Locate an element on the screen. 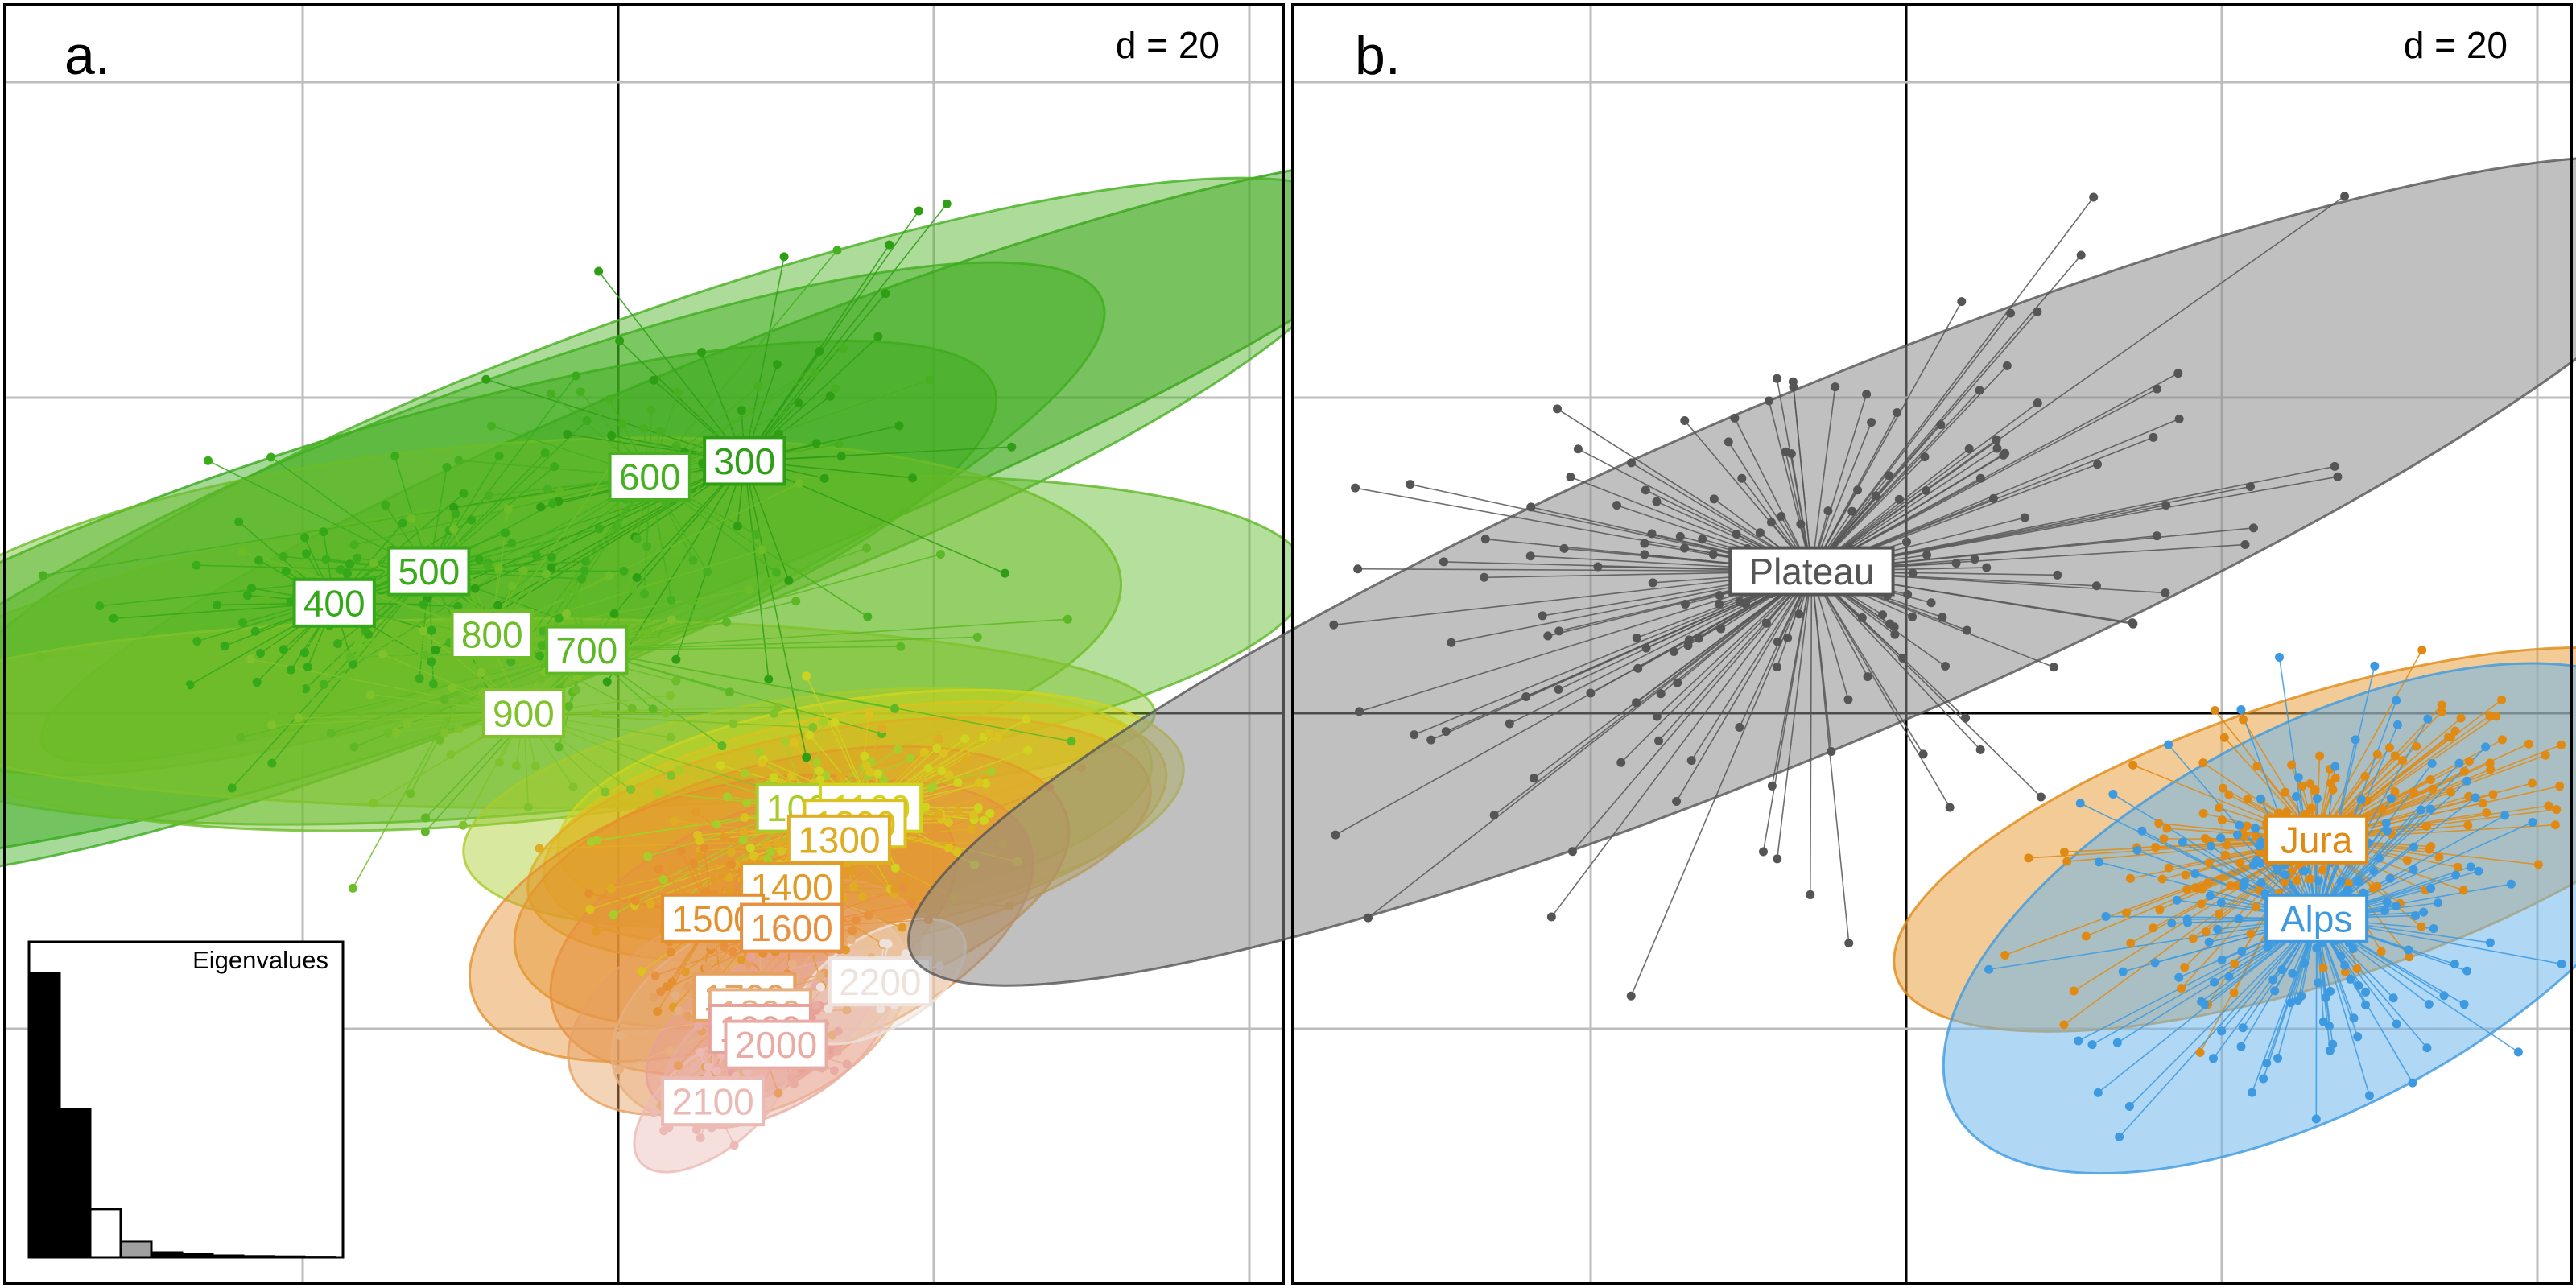 This screenshot has height=1288, width=2576. label-text: Alps is located at coordinates (2316, 918).